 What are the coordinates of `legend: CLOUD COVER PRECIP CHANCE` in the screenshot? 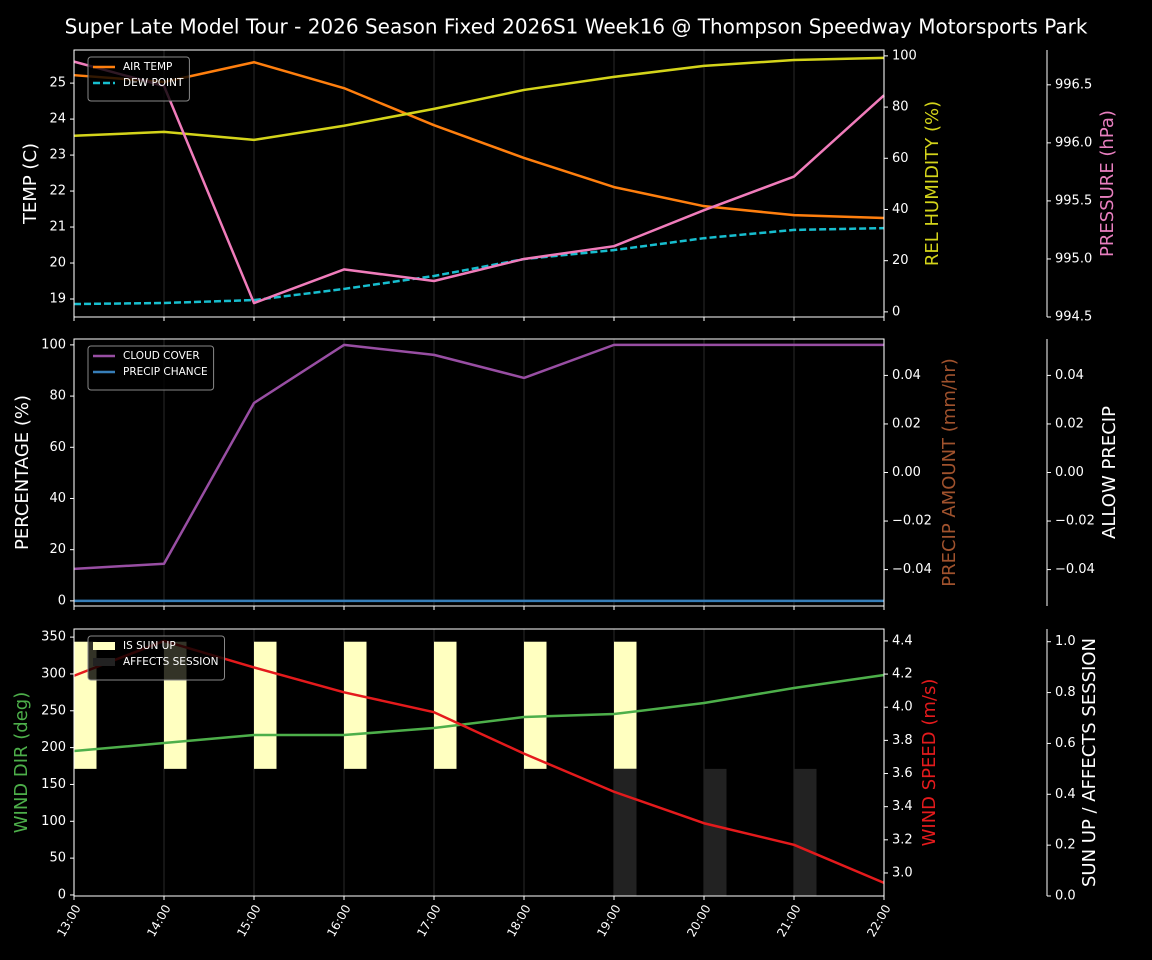 It's located at (151, 368).